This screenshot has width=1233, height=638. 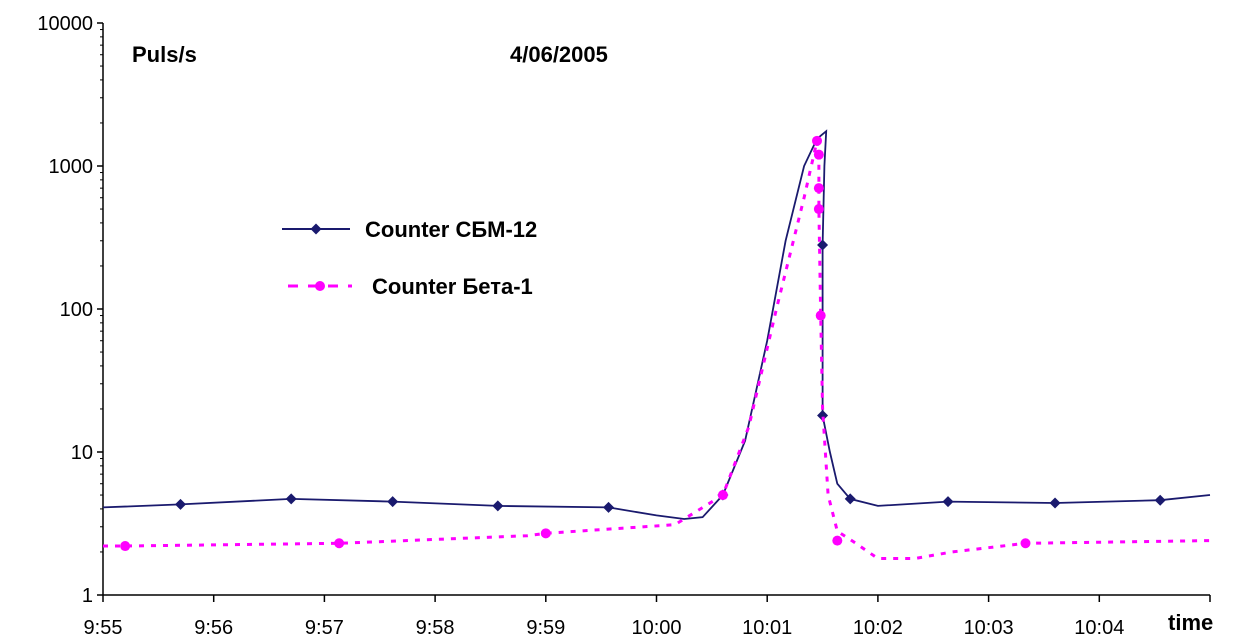 I want to click on y-tick-label-100: 100, so click(x=76, y=310).